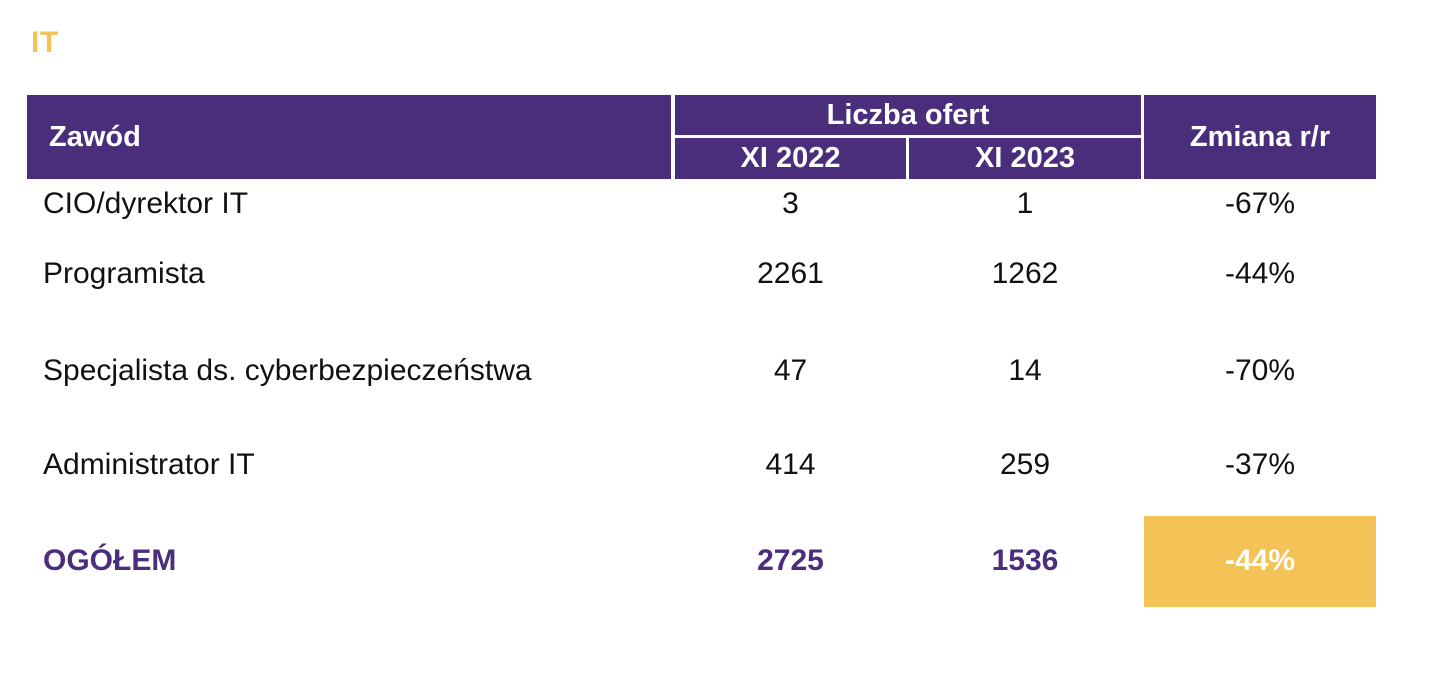  What do you see at coordinates (287, 370) in the screenshot?
I see `row-profession: Specjalista ds. cyberbezpieczeństwa` at bounding box center [287, 370].